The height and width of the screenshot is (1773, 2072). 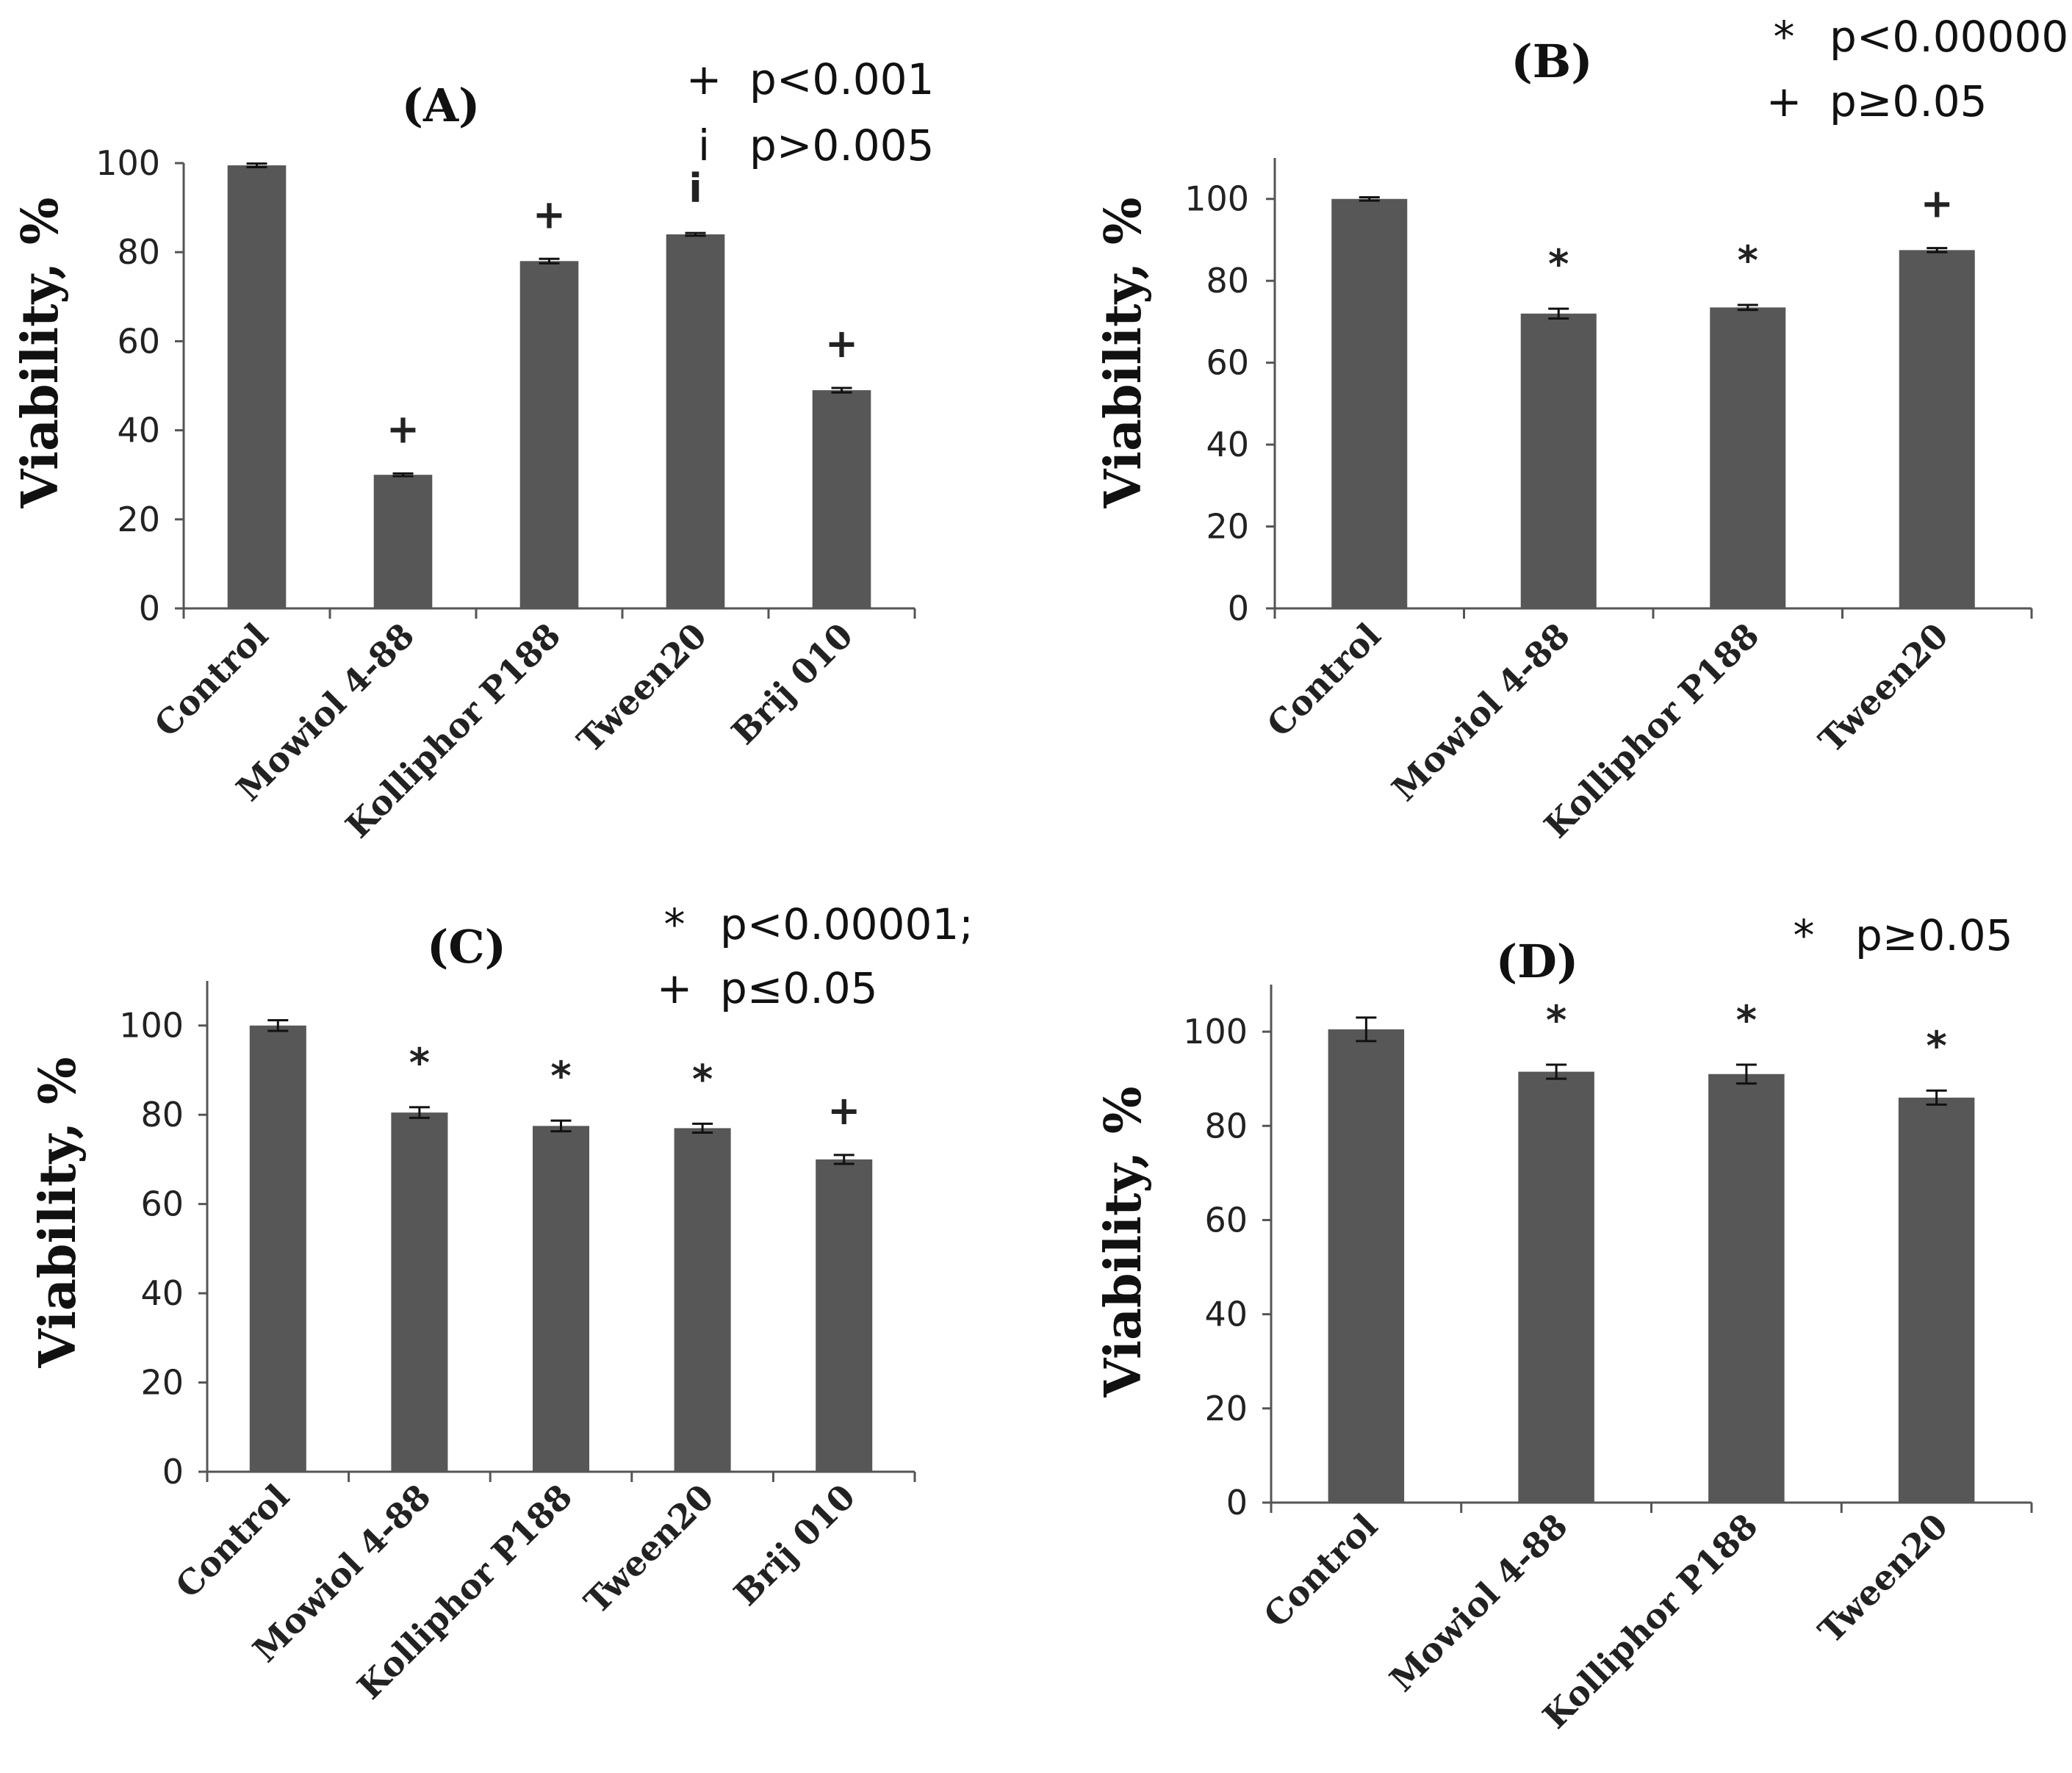 I want to click on legend-text: p<0.000001, so click(x=1951, y=37).